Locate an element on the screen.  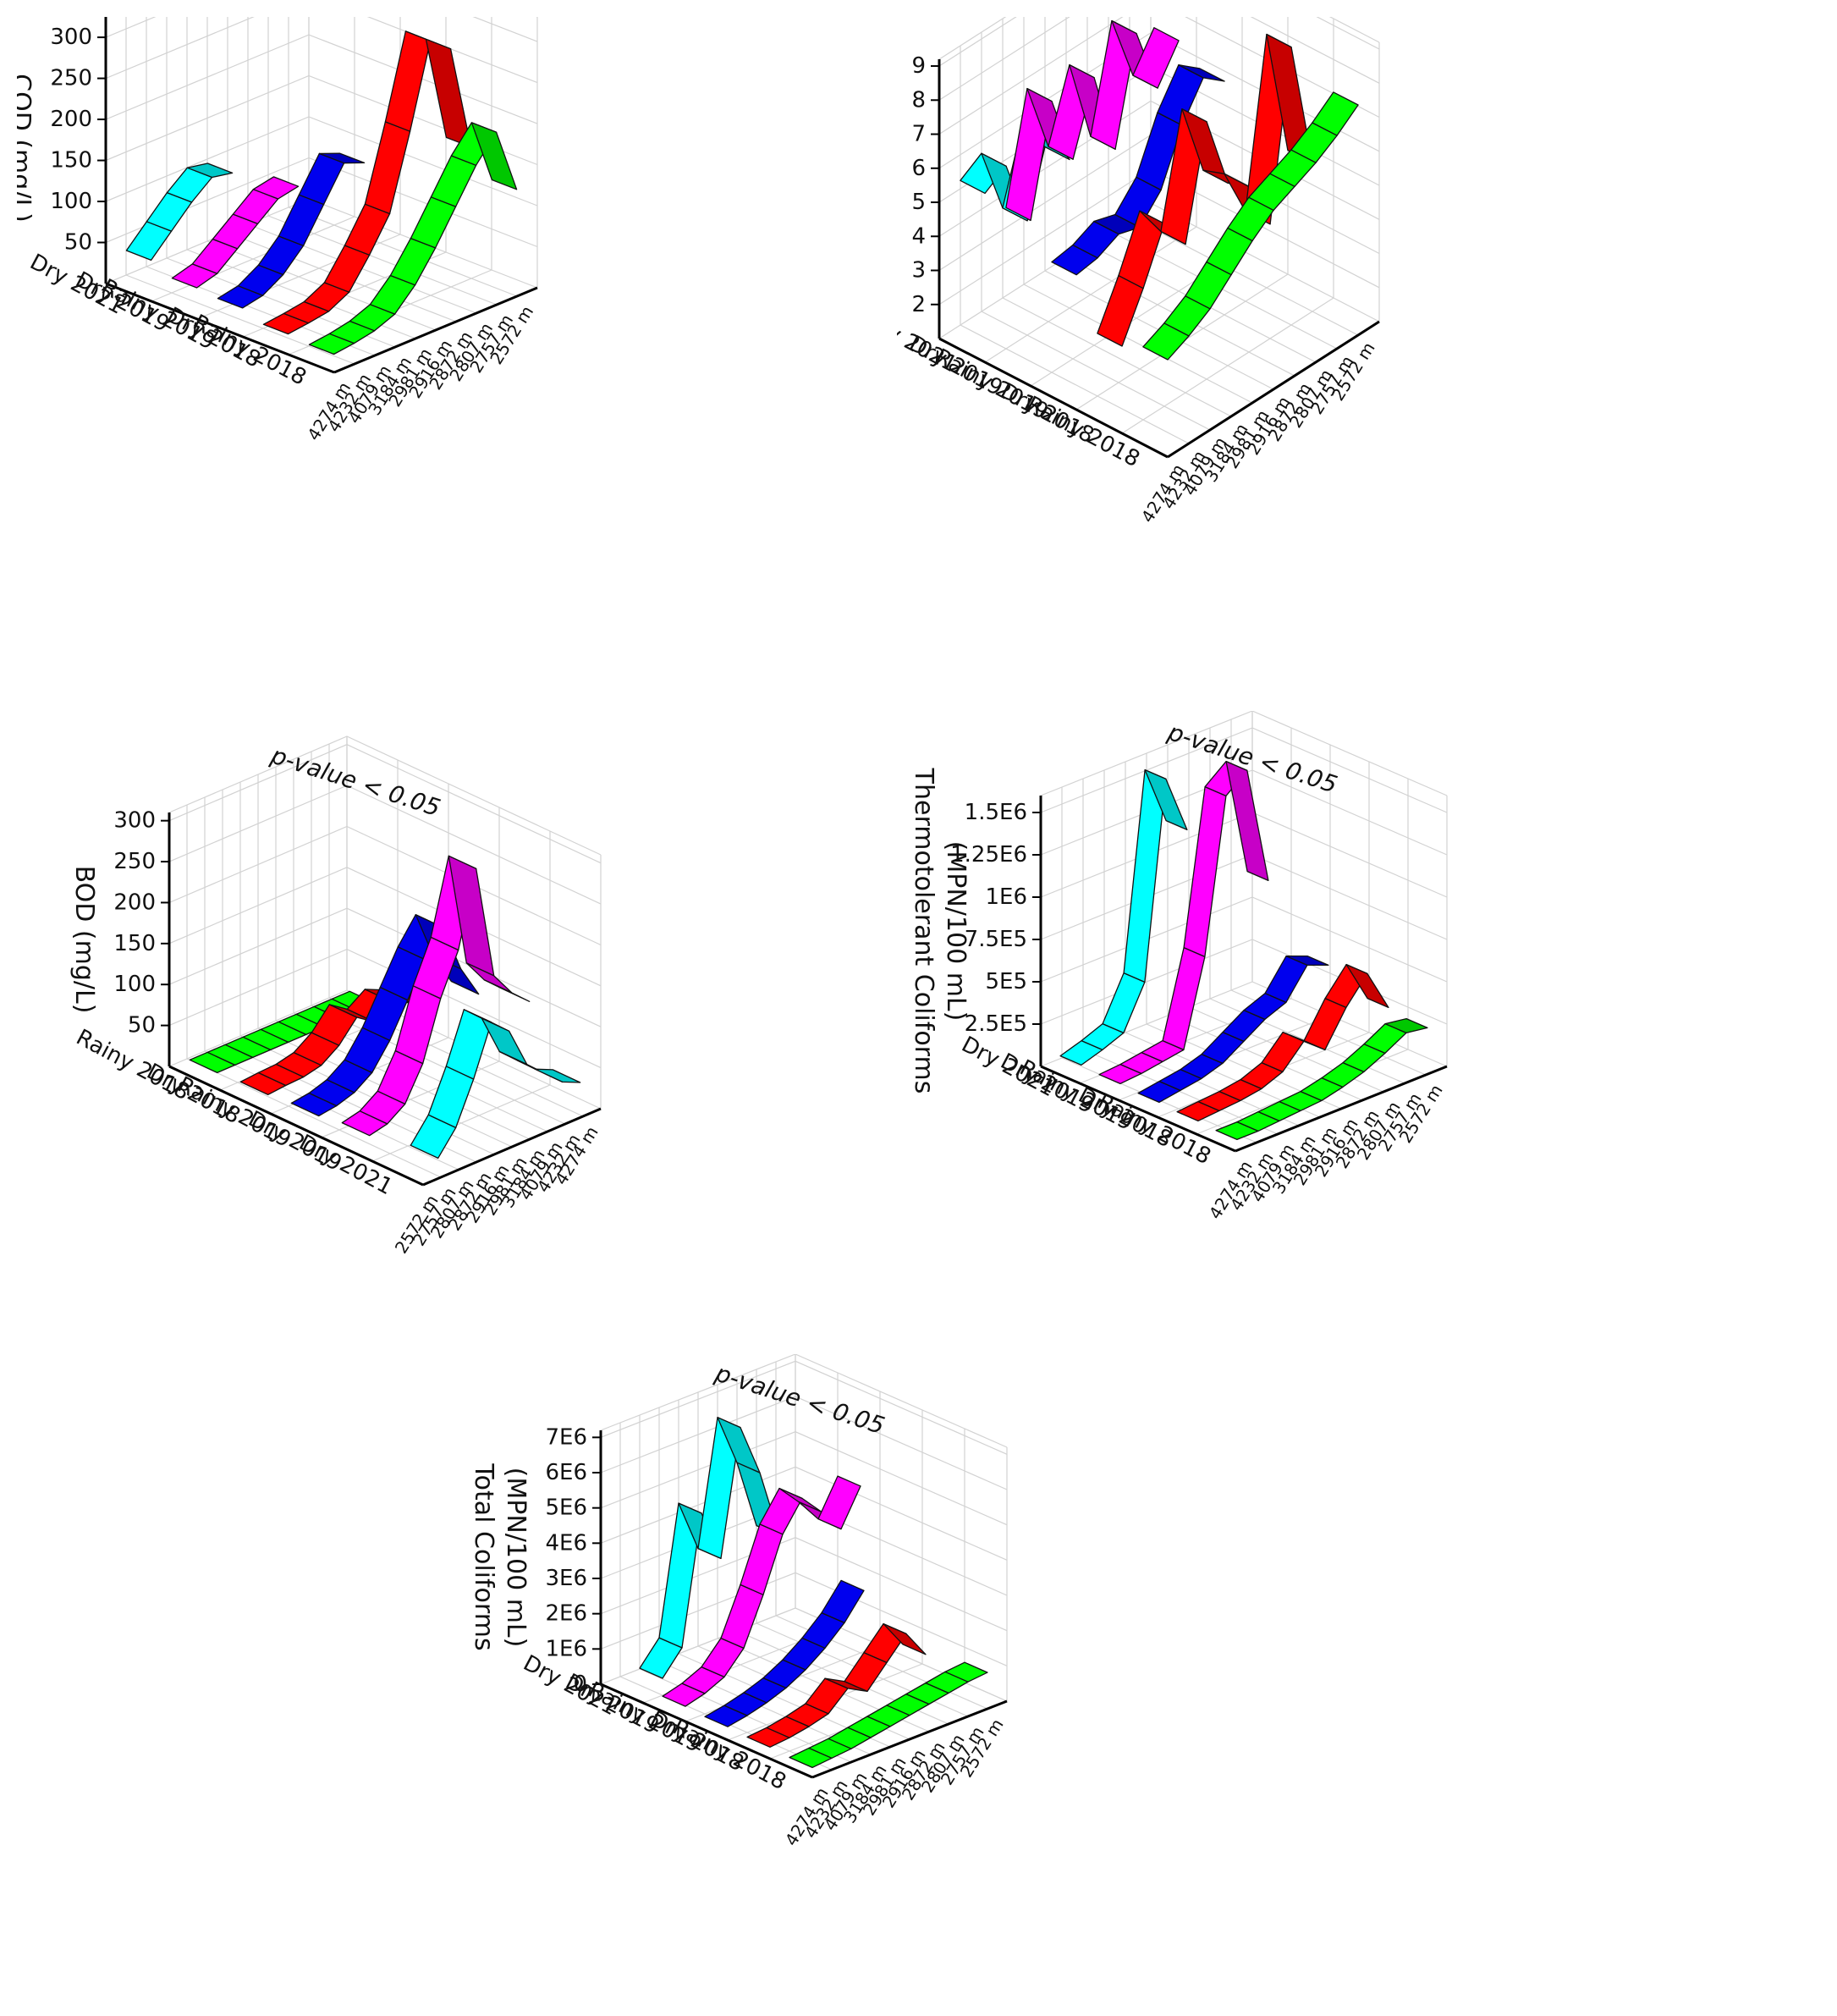
value-tick-label: 2 is located at coordinates (918, 304).